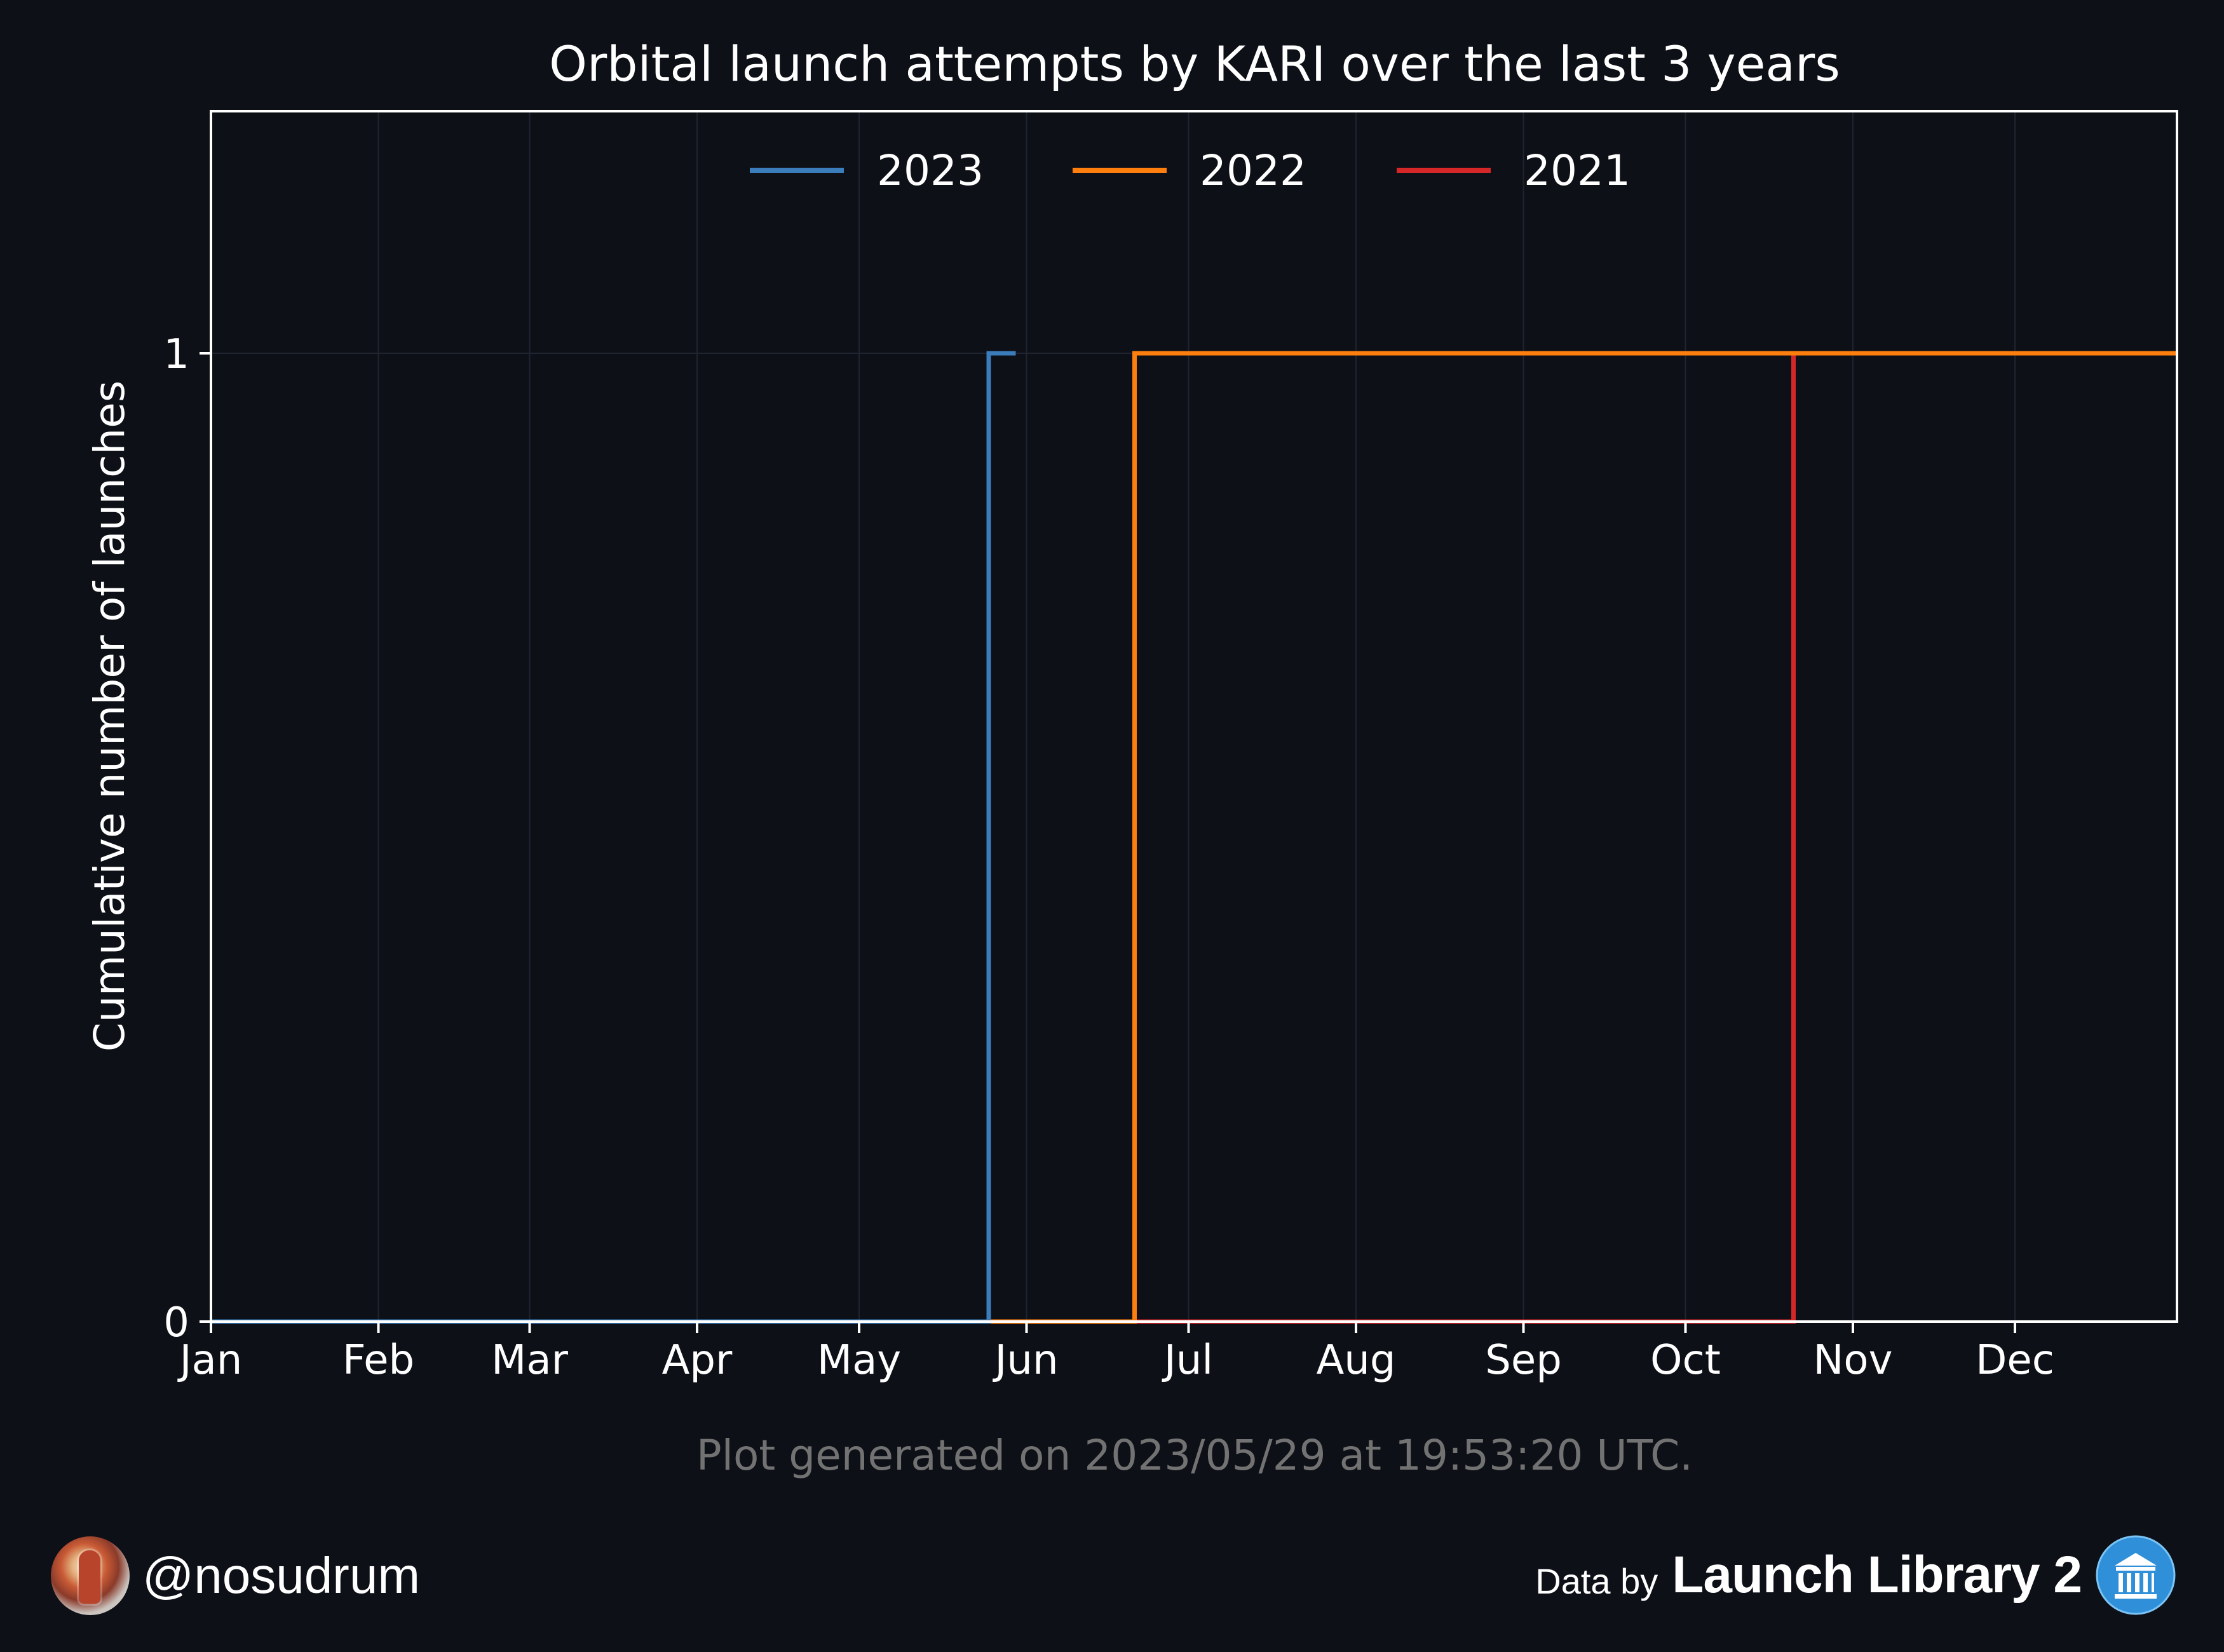 The image size is (2224, 1652). What do you see at coordinates (1026, 1360) in the screenshot?
I see `x-tick-label: Jun` at bounding box center [1026, 1360].